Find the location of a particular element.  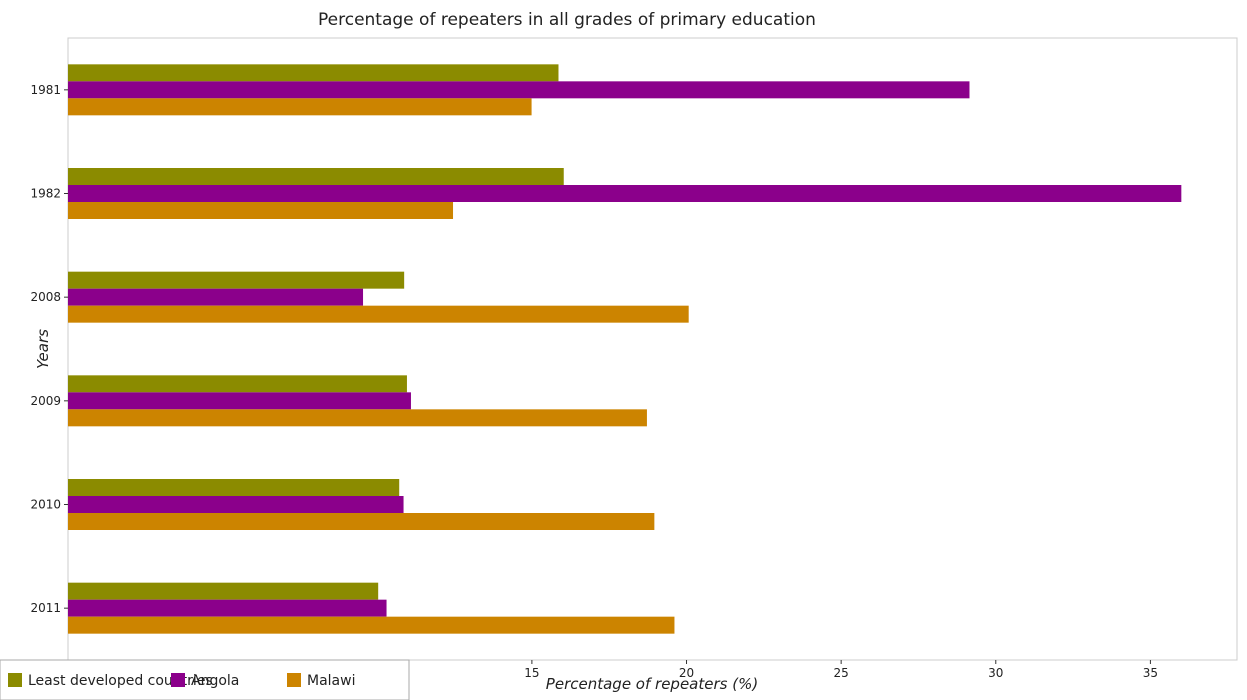

x-tick-label-25: 25 is located at coordinates (841, 673).